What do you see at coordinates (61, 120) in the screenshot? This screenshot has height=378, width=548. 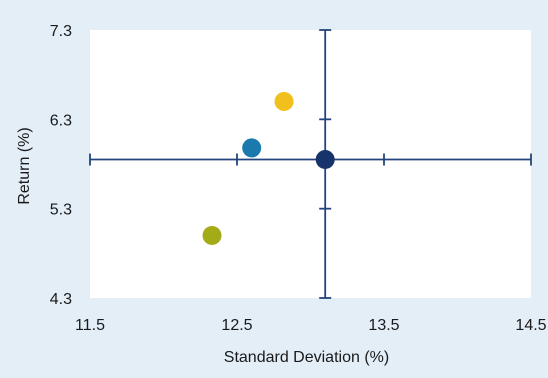 I see `y-tick-label: 6.3` at bounding box center [61, 120].